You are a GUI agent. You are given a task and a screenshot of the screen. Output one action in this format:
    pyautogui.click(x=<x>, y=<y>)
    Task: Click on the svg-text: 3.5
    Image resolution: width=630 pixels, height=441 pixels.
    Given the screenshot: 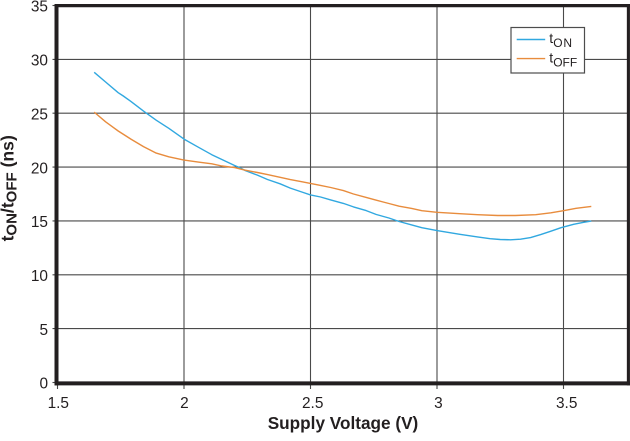 What is the action you would take?
    pyautogui.click(x=566, y=403)
    